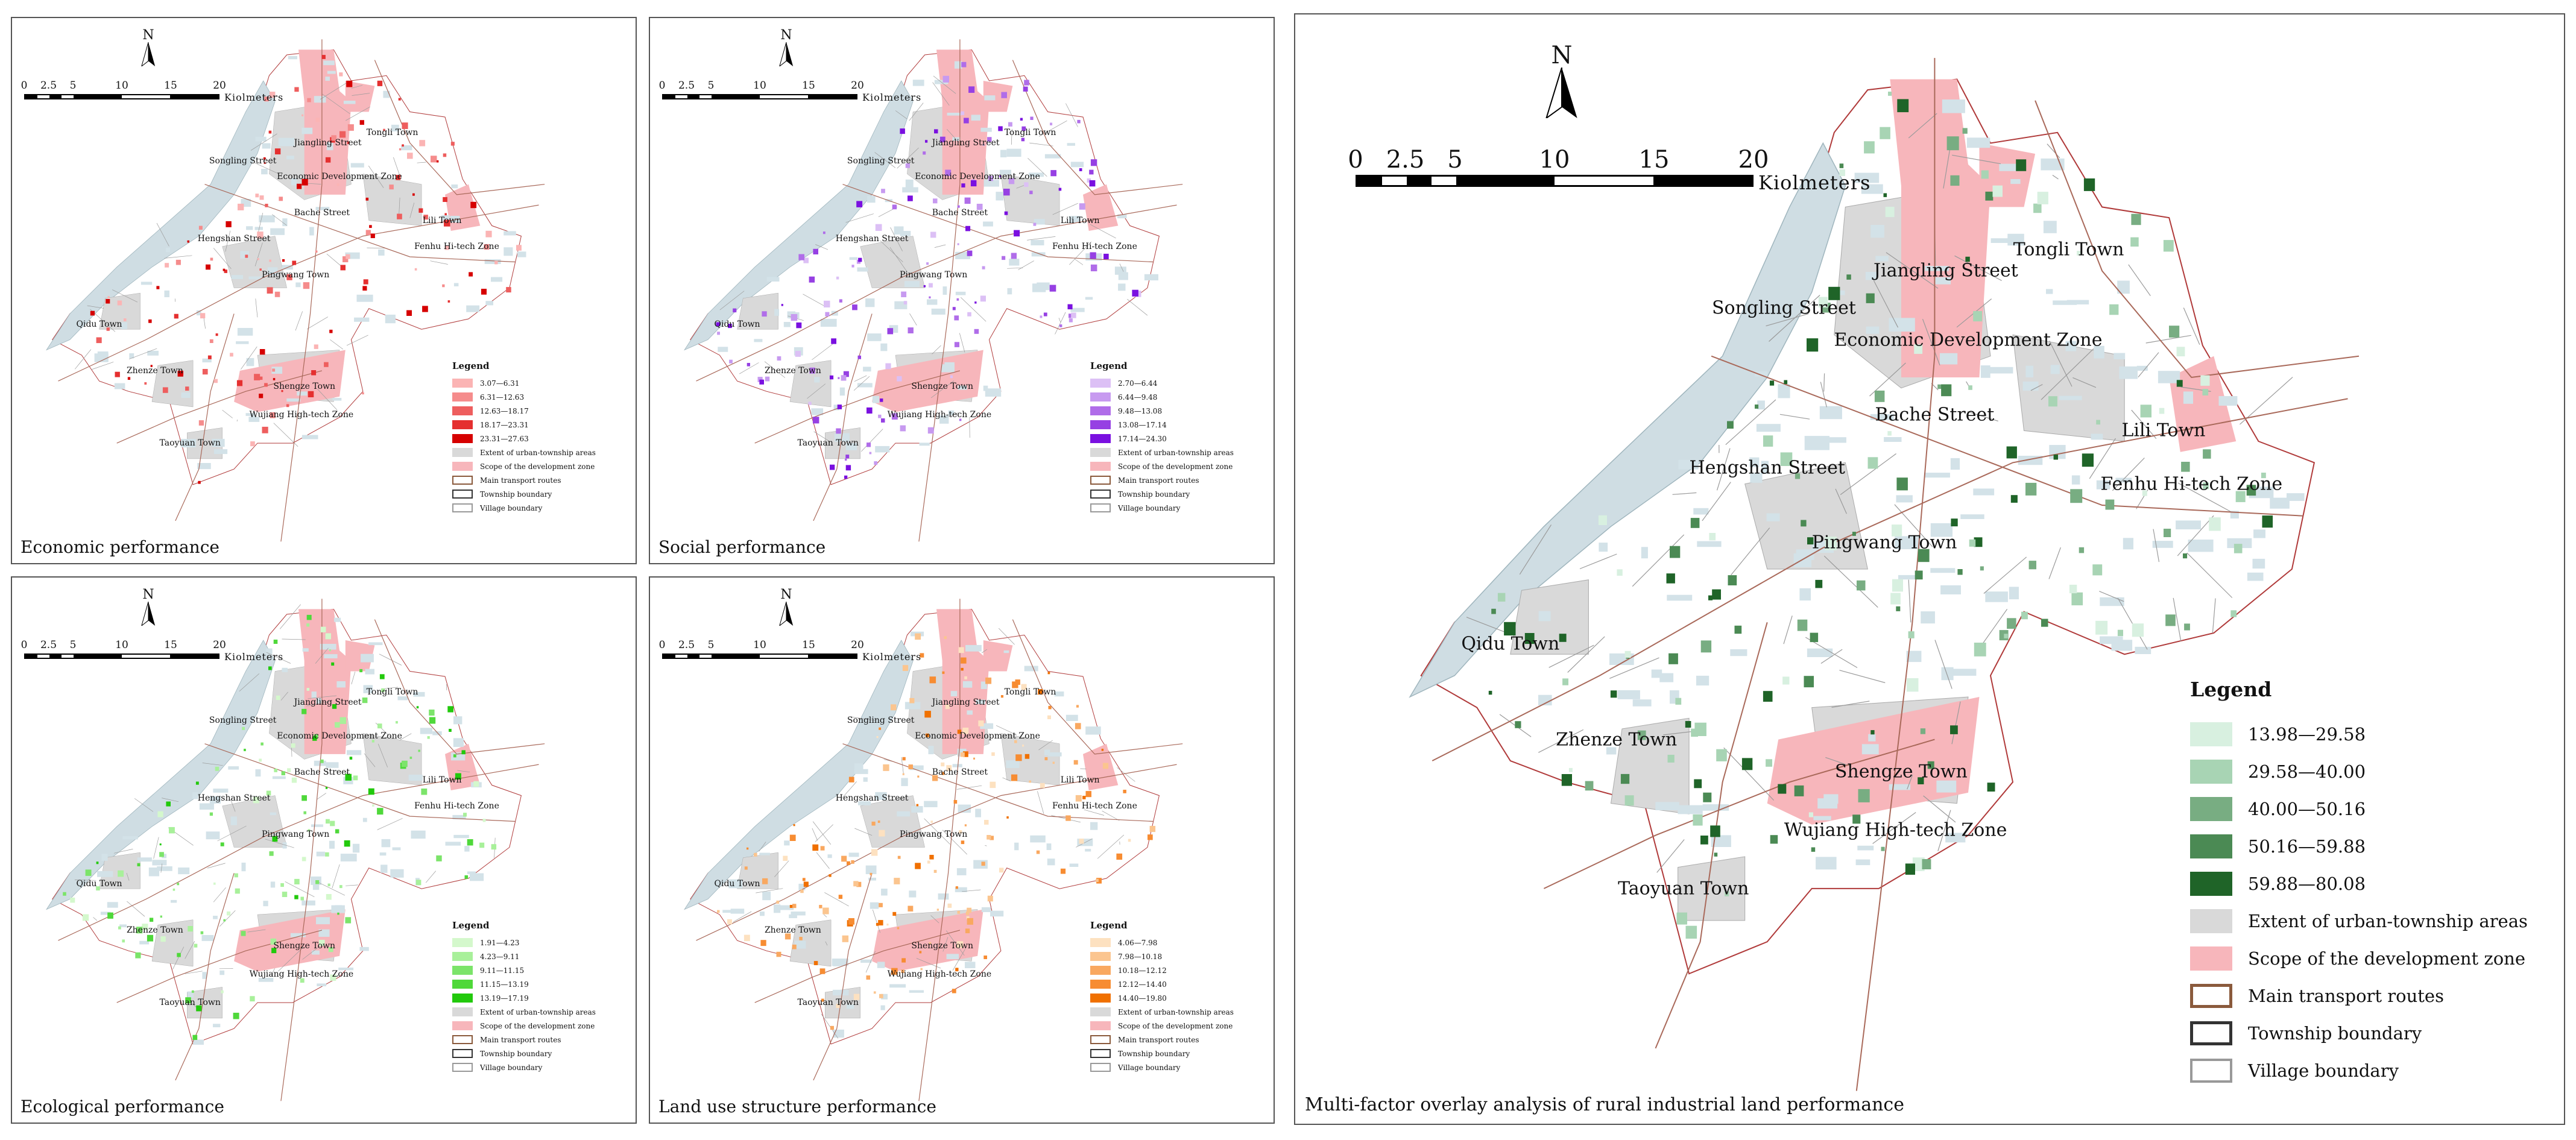  Describe the element at coordinates (2359, 846) in the screenshot. I see `legend-range-item: 50.16—59.88` at that location.